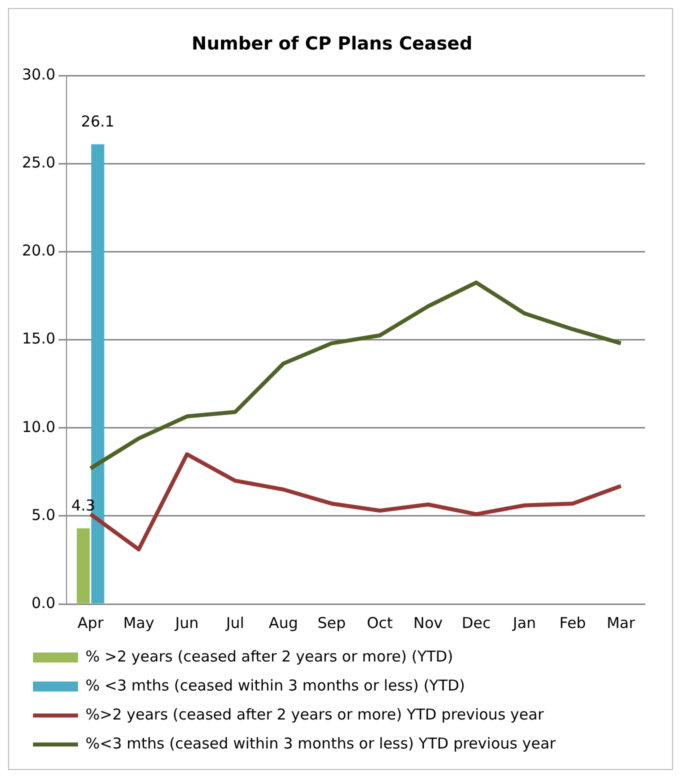  What do you see at coordinates (379, 623) in the screenshot?
I see `x-tick-label: Oct` at bounding box center [379, 623].